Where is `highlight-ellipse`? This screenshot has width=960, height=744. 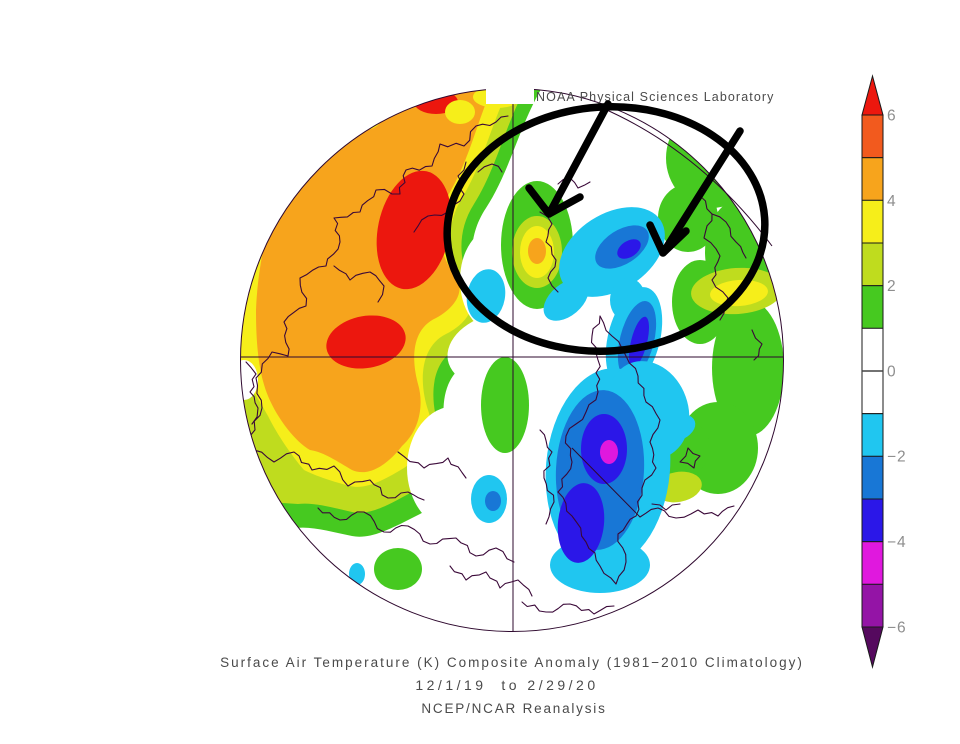 highlight-ellipse is located at coordinates (606, 229).